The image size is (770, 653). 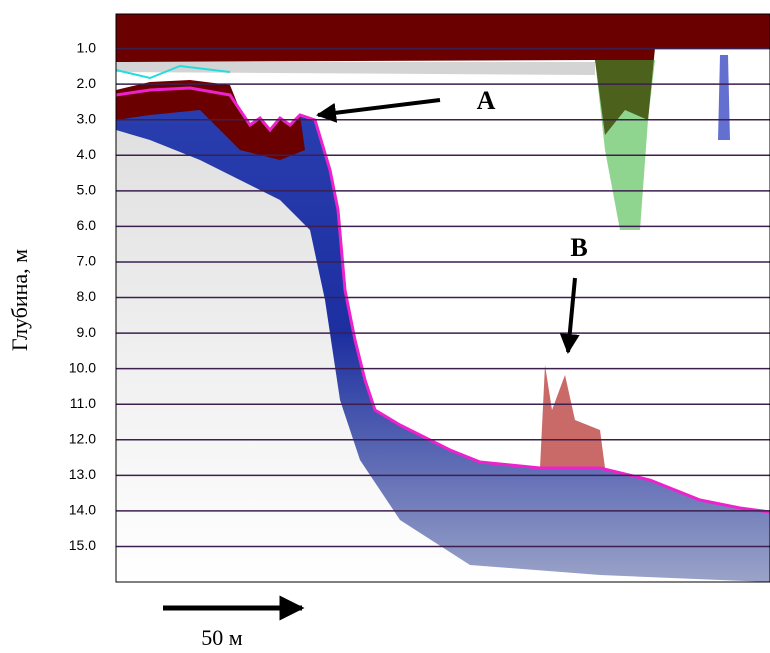 What do you see at coordinates (486, 100) in the screenshot?
I see `annotation: A` at bounding box center [486, 100].